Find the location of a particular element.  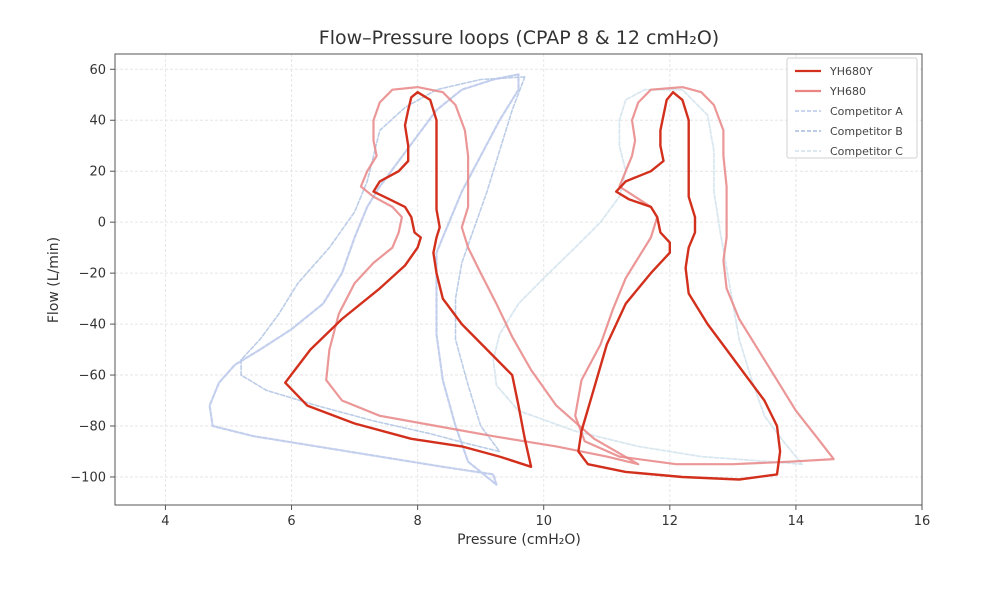

x-tick-label: 8 is located at coordinates (417, 521).